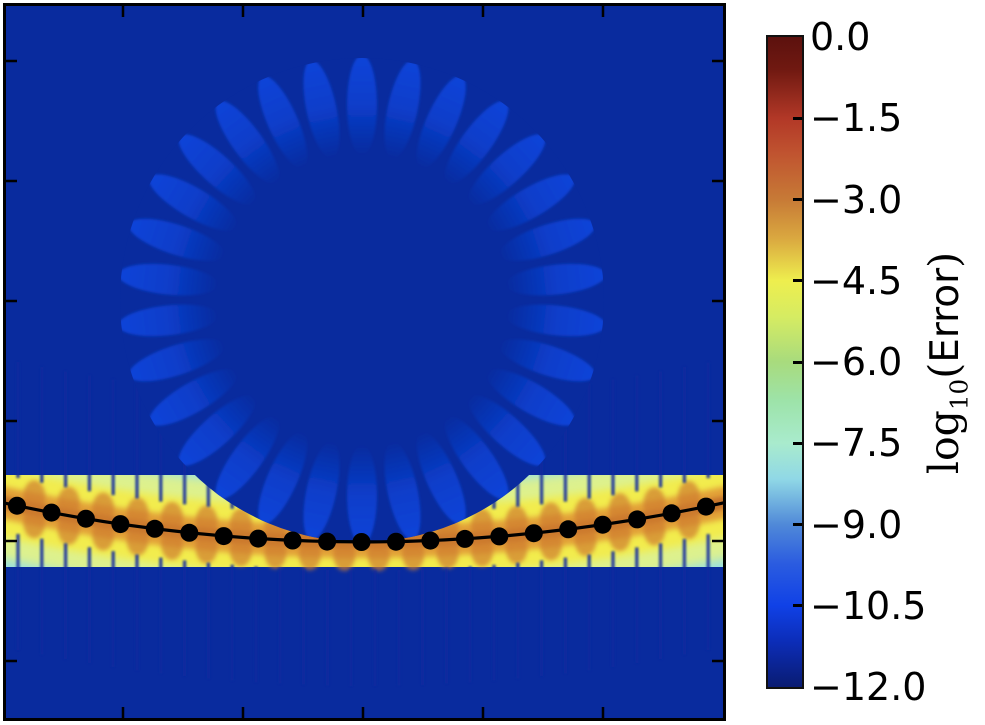 The width and height of the screenshot is (985, 725). I want to click on colorbar-tick-label: −1.5, so click(856, 118).